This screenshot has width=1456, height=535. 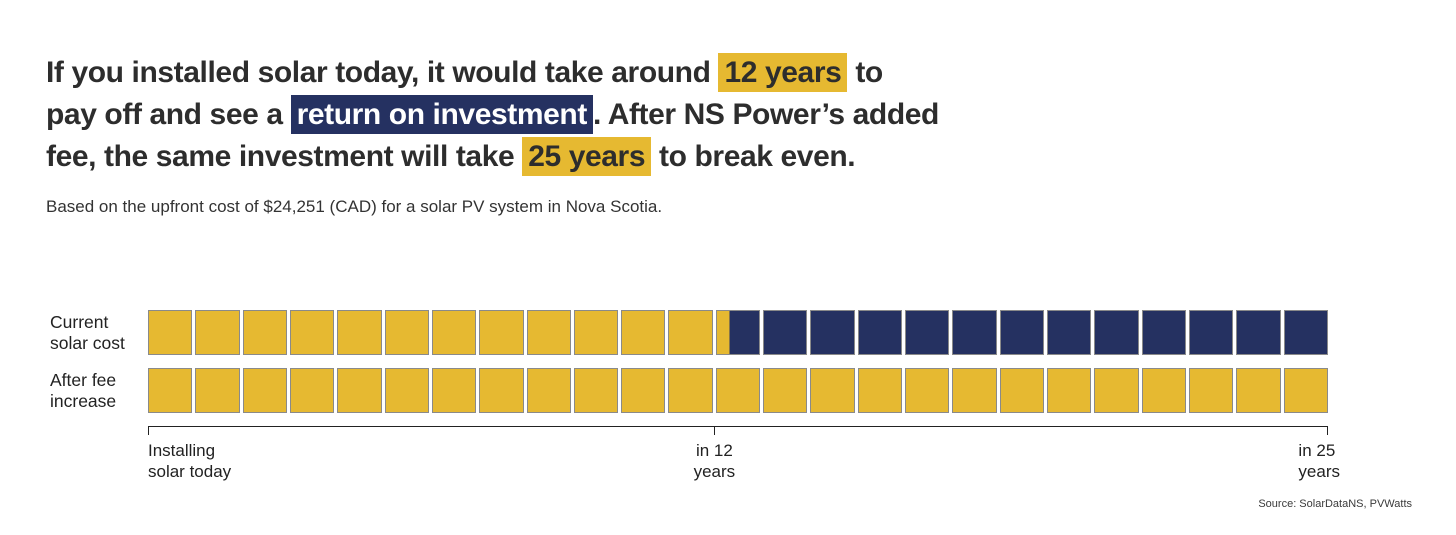 What do you see at coordinates (753, 156) in the screenshot?
I see `title-text: to break even.` at bounding box center [753, 156].